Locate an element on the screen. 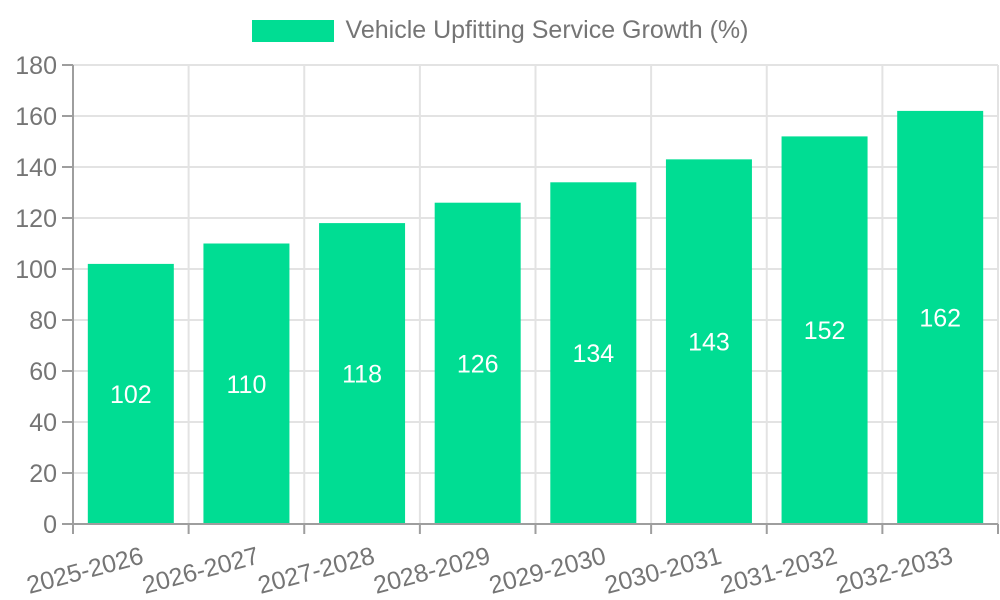 The image size is (1000, 600). x-tick-label: 2025-2026 is located at coordinates (85, 571).